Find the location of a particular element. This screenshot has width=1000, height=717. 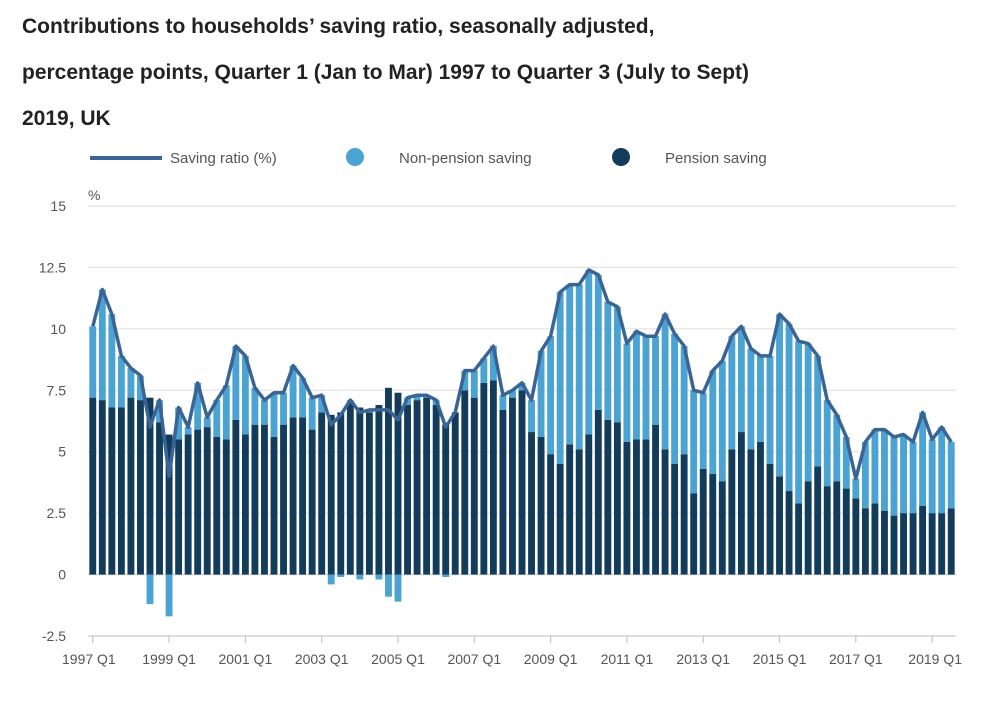

x-tick-label: 2005 Q1 is located at coordinates (398, 659).